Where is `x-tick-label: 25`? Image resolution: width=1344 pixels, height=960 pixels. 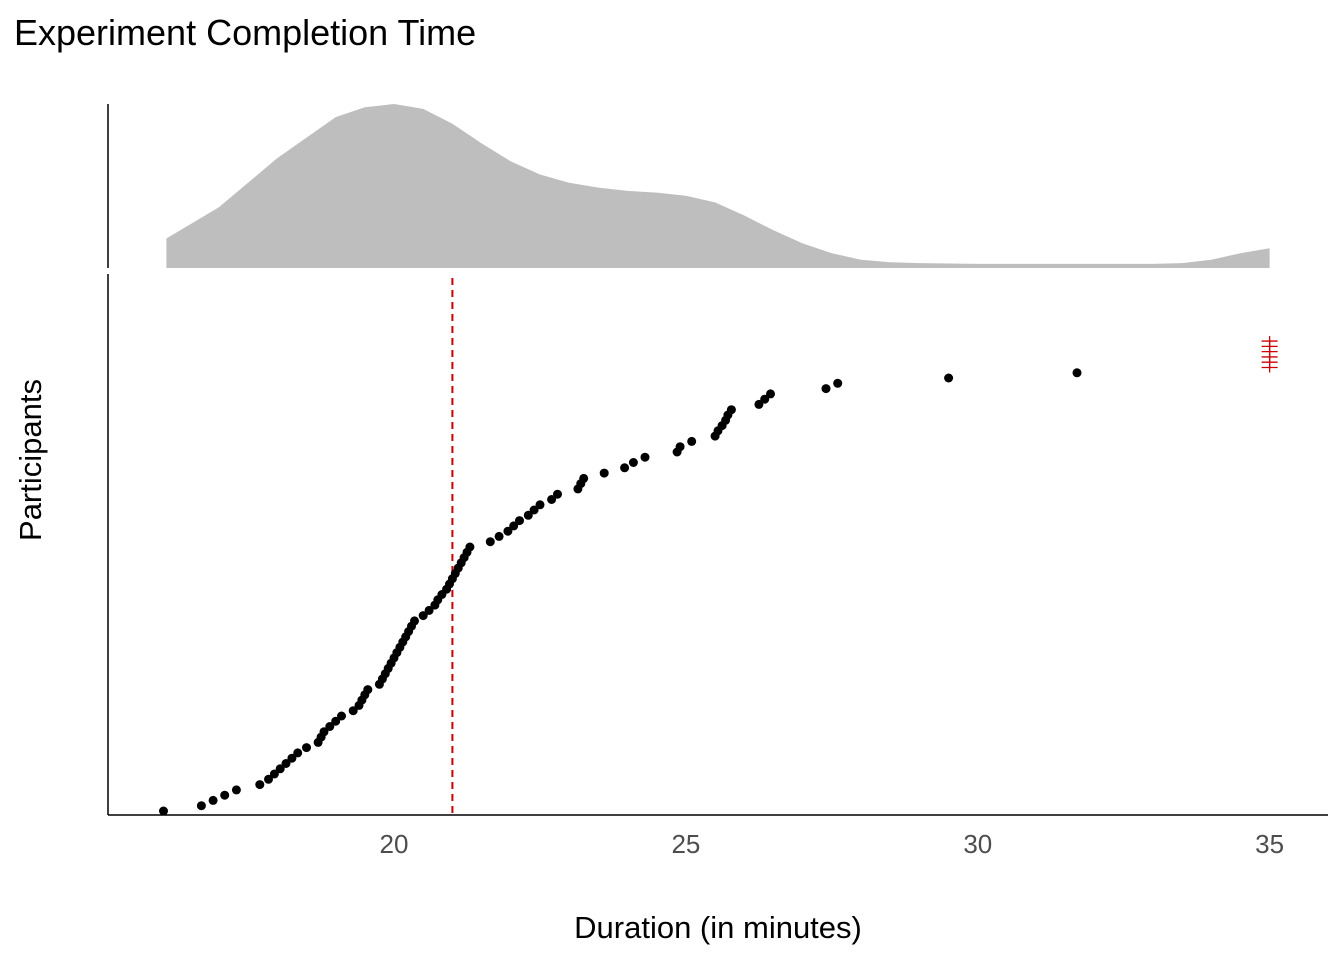 x-tick-label: 25 is located at coordinates (685, 844).